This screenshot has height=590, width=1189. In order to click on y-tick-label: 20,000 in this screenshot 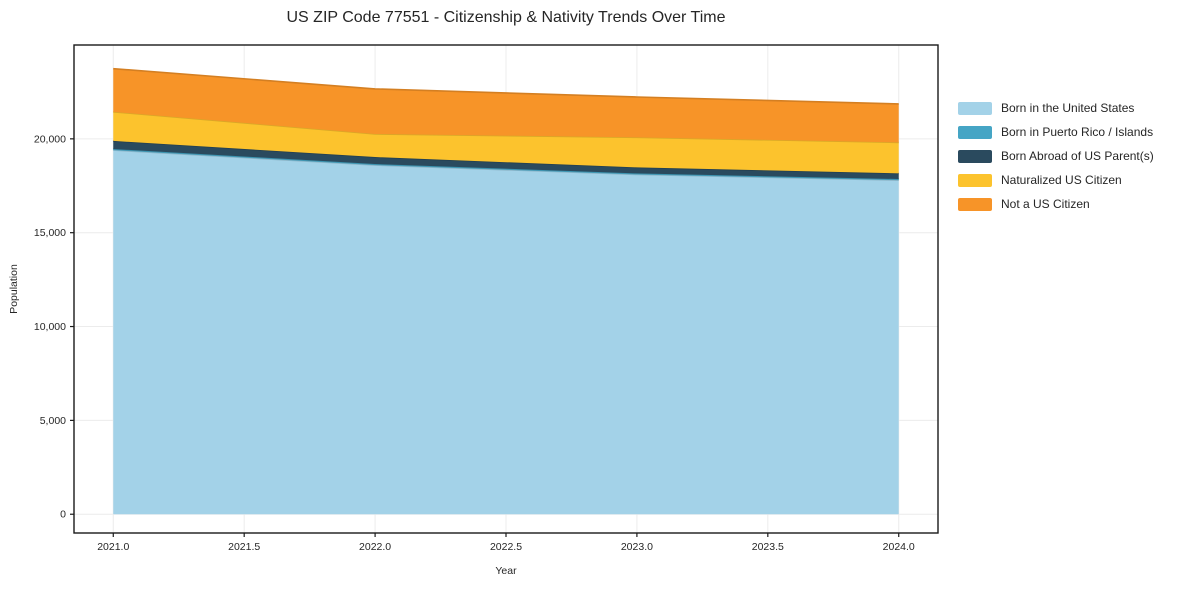, I will do `click(50, 139)`.